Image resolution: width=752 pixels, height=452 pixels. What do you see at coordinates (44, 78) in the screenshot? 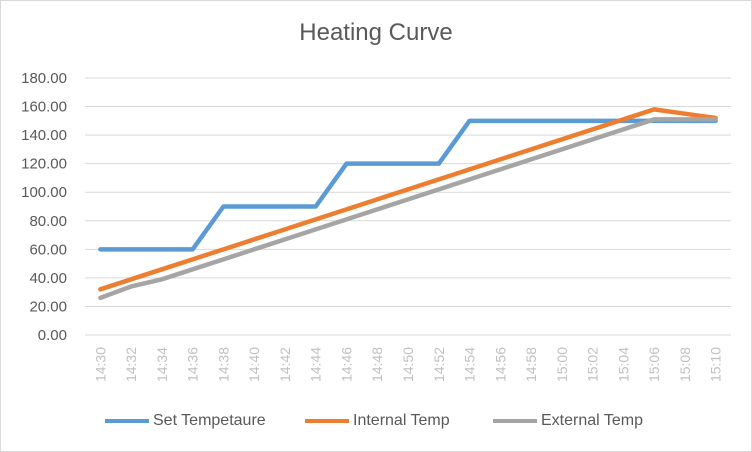
I see `y-tick-label: 180.00` at bounding box center [44, 78].